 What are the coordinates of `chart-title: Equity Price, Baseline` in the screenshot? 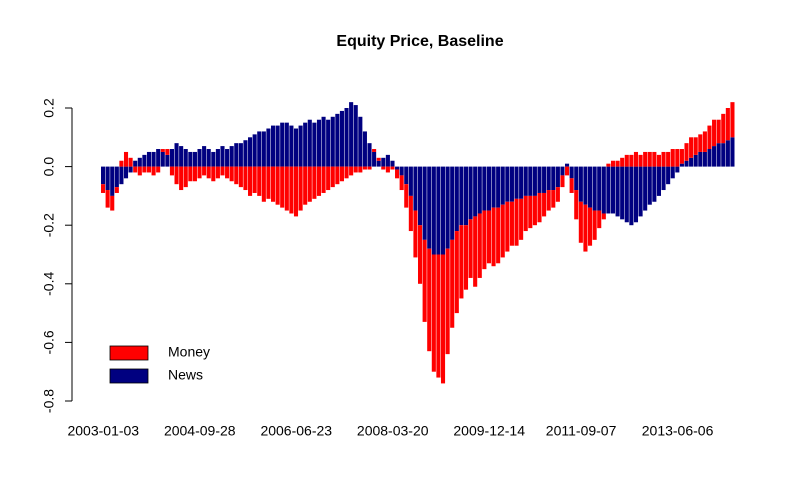 It's located at (419, 41).